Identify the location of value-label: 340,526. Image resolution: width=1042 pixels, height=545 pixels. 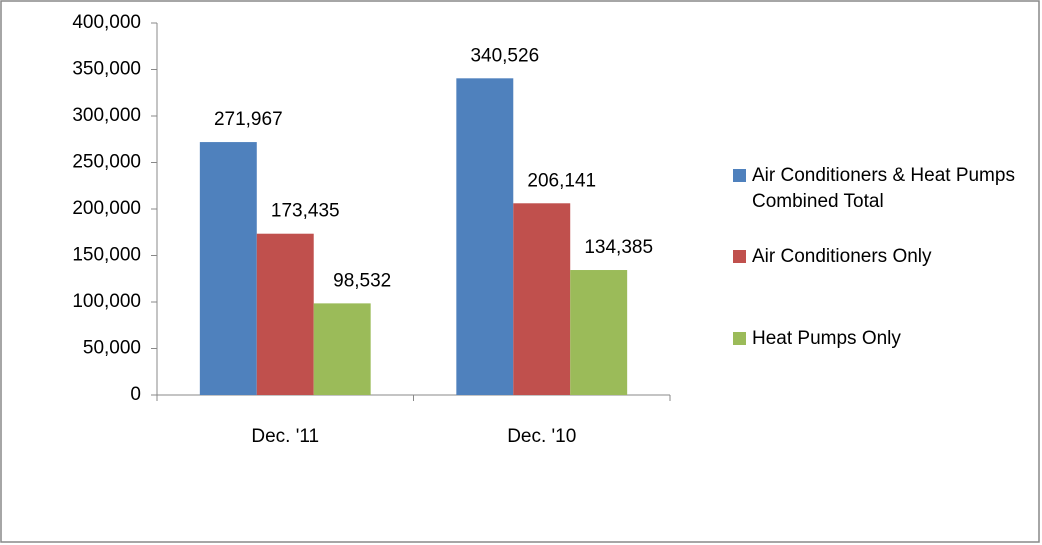
(504, 55).